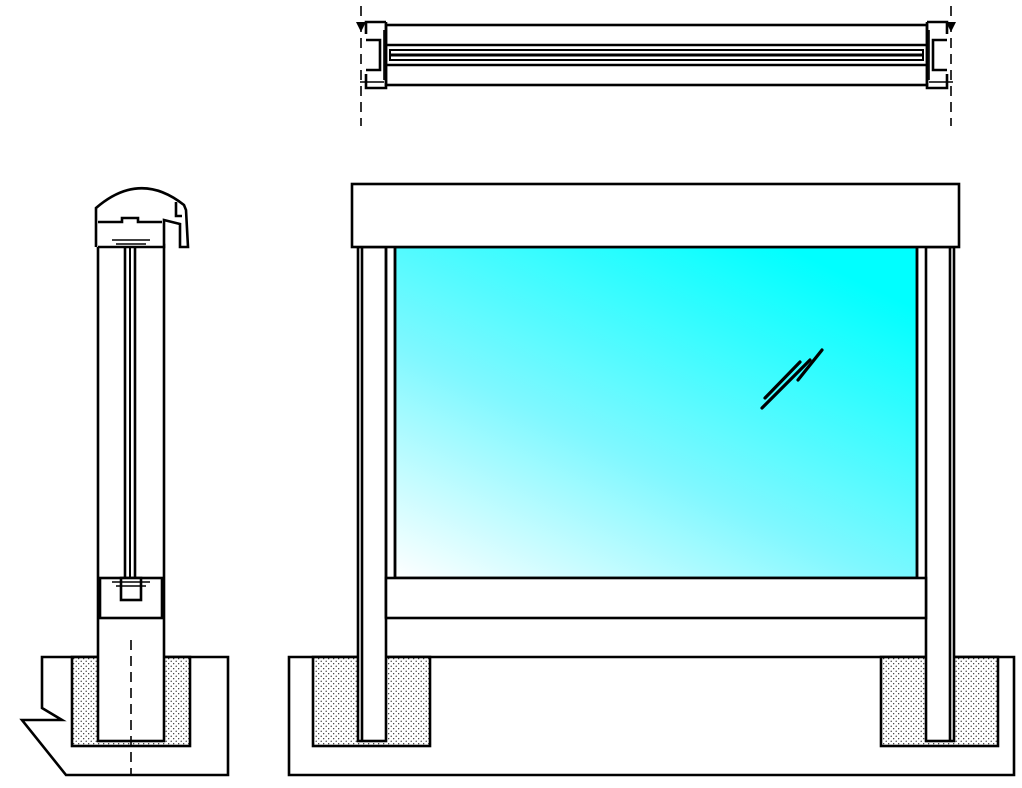 The width and height of the screenshot is (1022, 788). Describe the element at coordinates (792, 379) in the screenshot. I see `glass-reflection-icon` at that location.